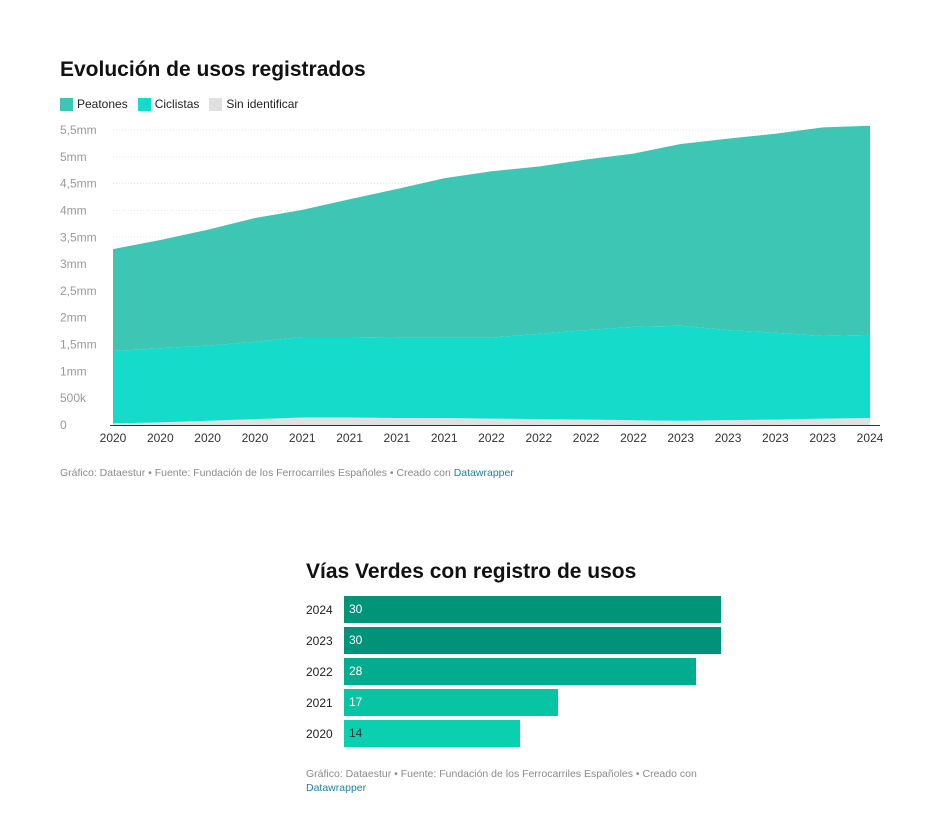  What do you see at coordinates (491, 421) in the screenshot?
I see `area-series-sin-identificar` at bounding box center [491, 421].